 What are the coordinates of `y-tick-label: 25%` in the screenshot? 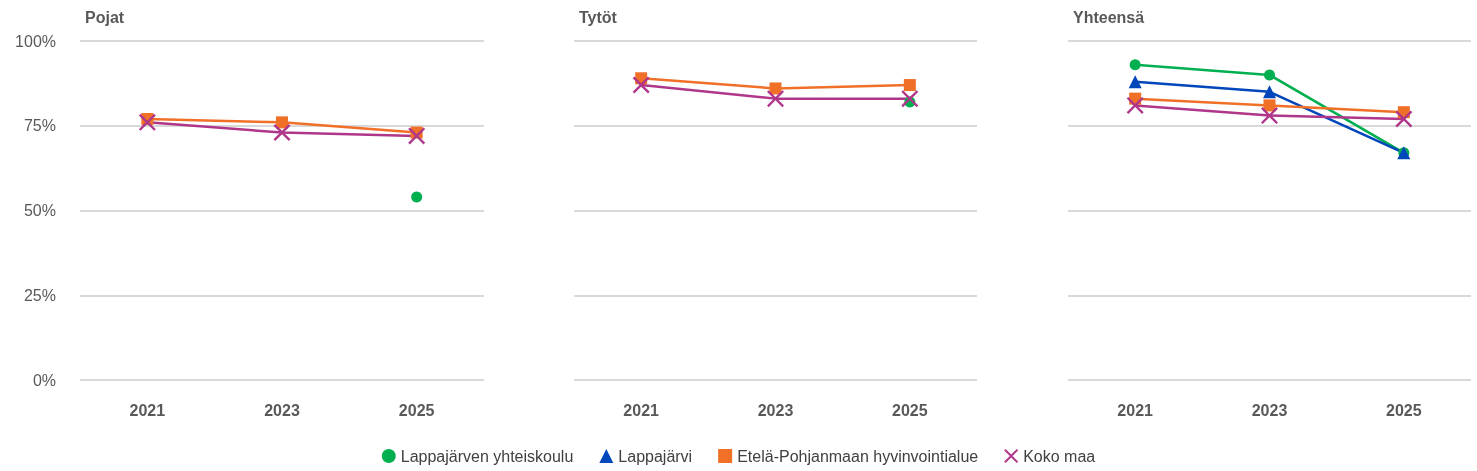 It's located at (39, 295).